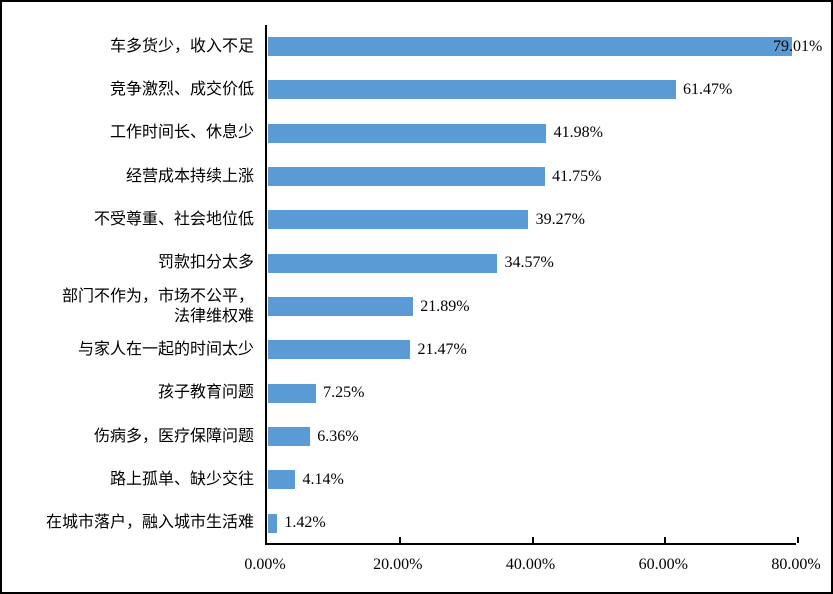  What do you see at coordinates (416, 436) in the screenshot?
I see `chart-row: 伤病多，医疗保障问题 6.36%` at bounding box center [416, 436].